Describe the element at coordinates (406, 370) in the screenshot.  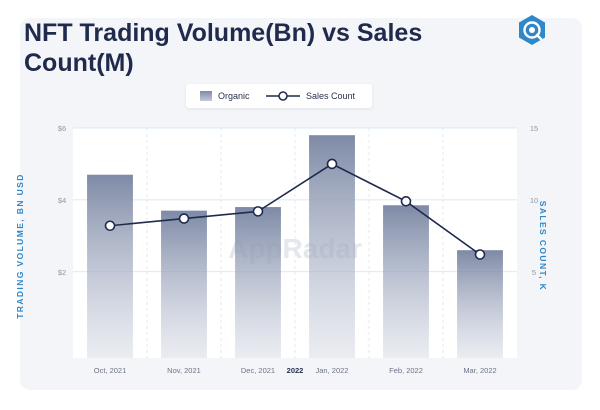
I see `x-tick-4: Feb, 2022` at that location.